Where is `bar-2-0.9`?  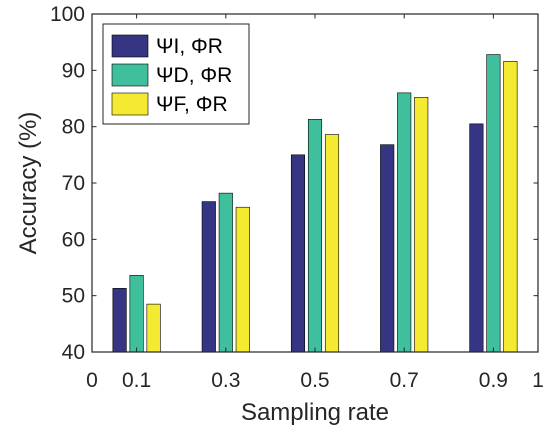 bar-2-0.9 is located at coordinates (493, 203).